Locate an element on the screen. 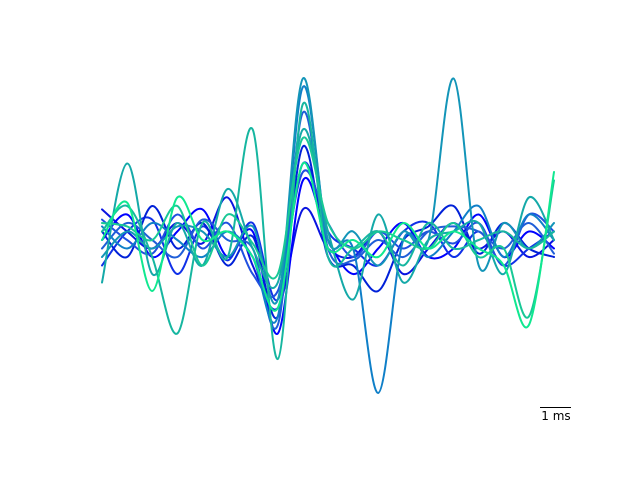  scale-bar: 1 ms is located at coordinates (555, 415).